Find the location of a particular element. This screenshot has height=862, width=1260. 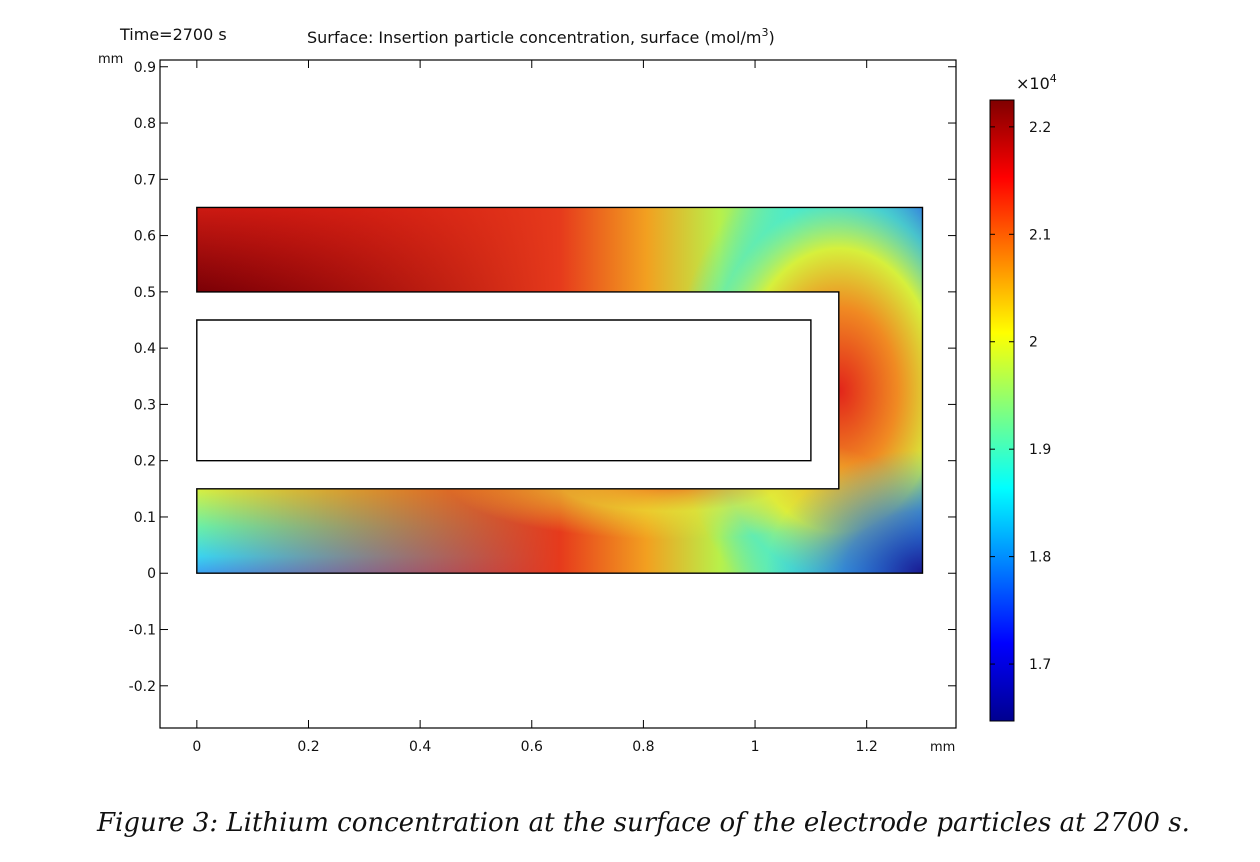

x-tick-label: 1.2 is located at coordinates (867, 747).